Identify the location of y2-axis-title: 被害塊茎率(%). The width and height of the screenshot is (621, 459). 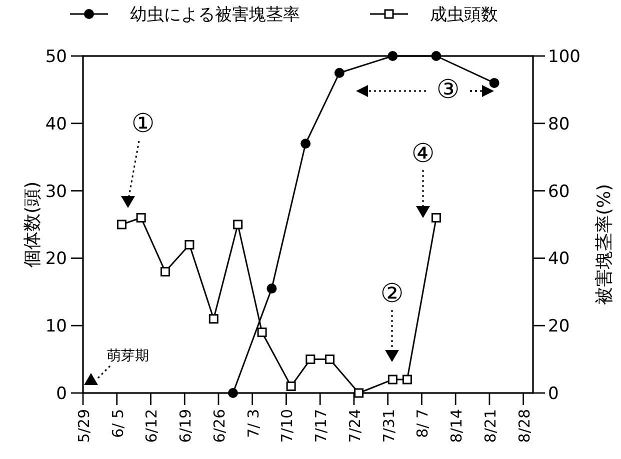
(604, 245).